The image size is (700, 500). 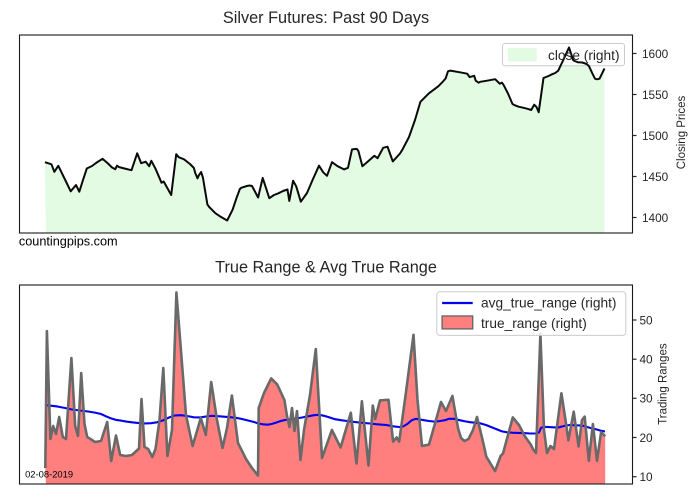 What do you see at coordinates (655, 54) in the screenshot?
I see `svg-text: 1600` at bounding box center [655, 54].